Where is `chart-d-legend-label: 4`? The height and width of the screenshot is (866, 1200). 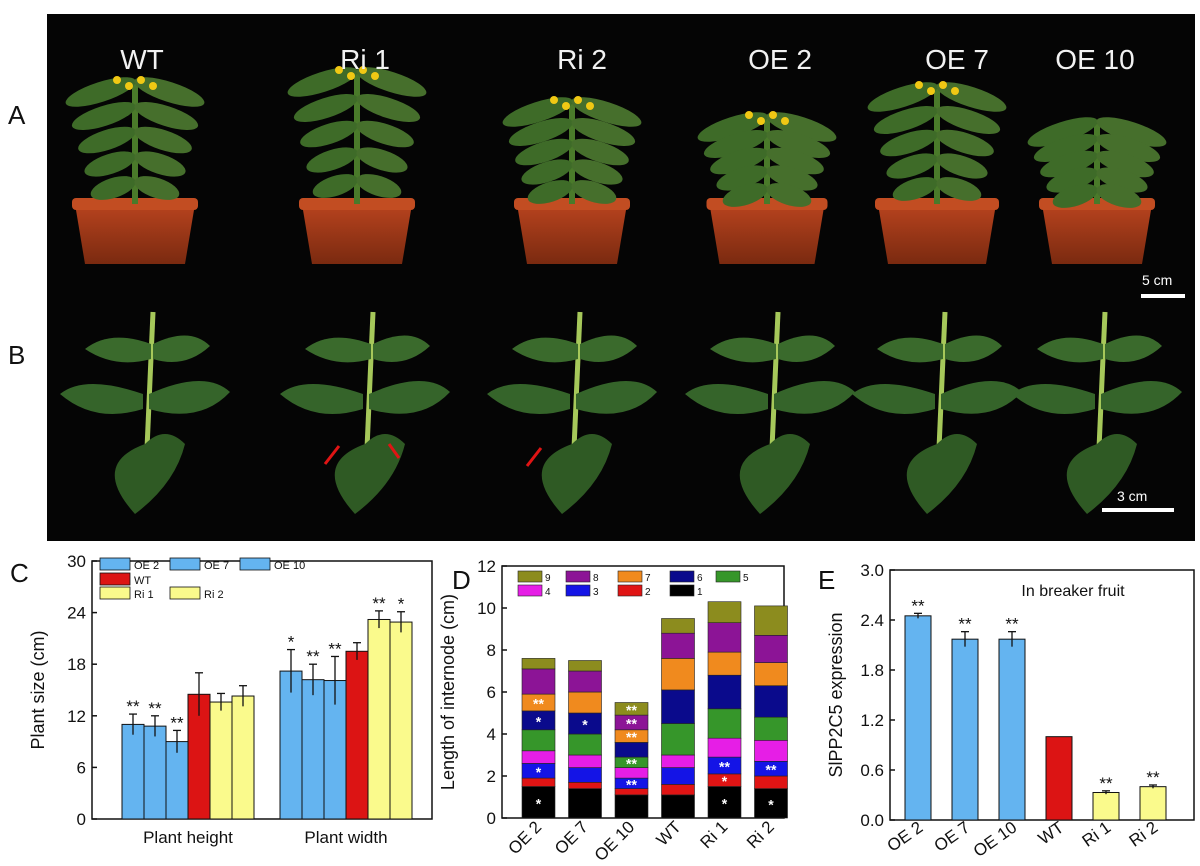
chart-d-legend-label: 4 is located at coordinates (548, 592).